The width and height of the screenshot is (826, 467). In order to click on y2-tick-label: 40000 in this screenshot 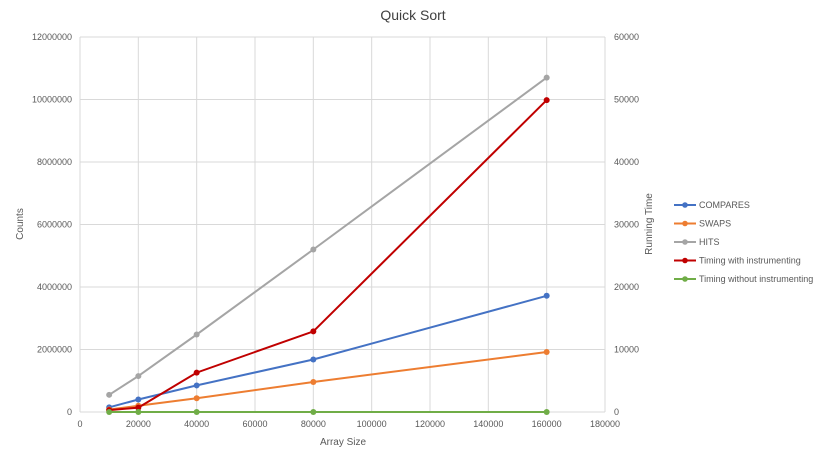, I will do `click(626, 162)`.